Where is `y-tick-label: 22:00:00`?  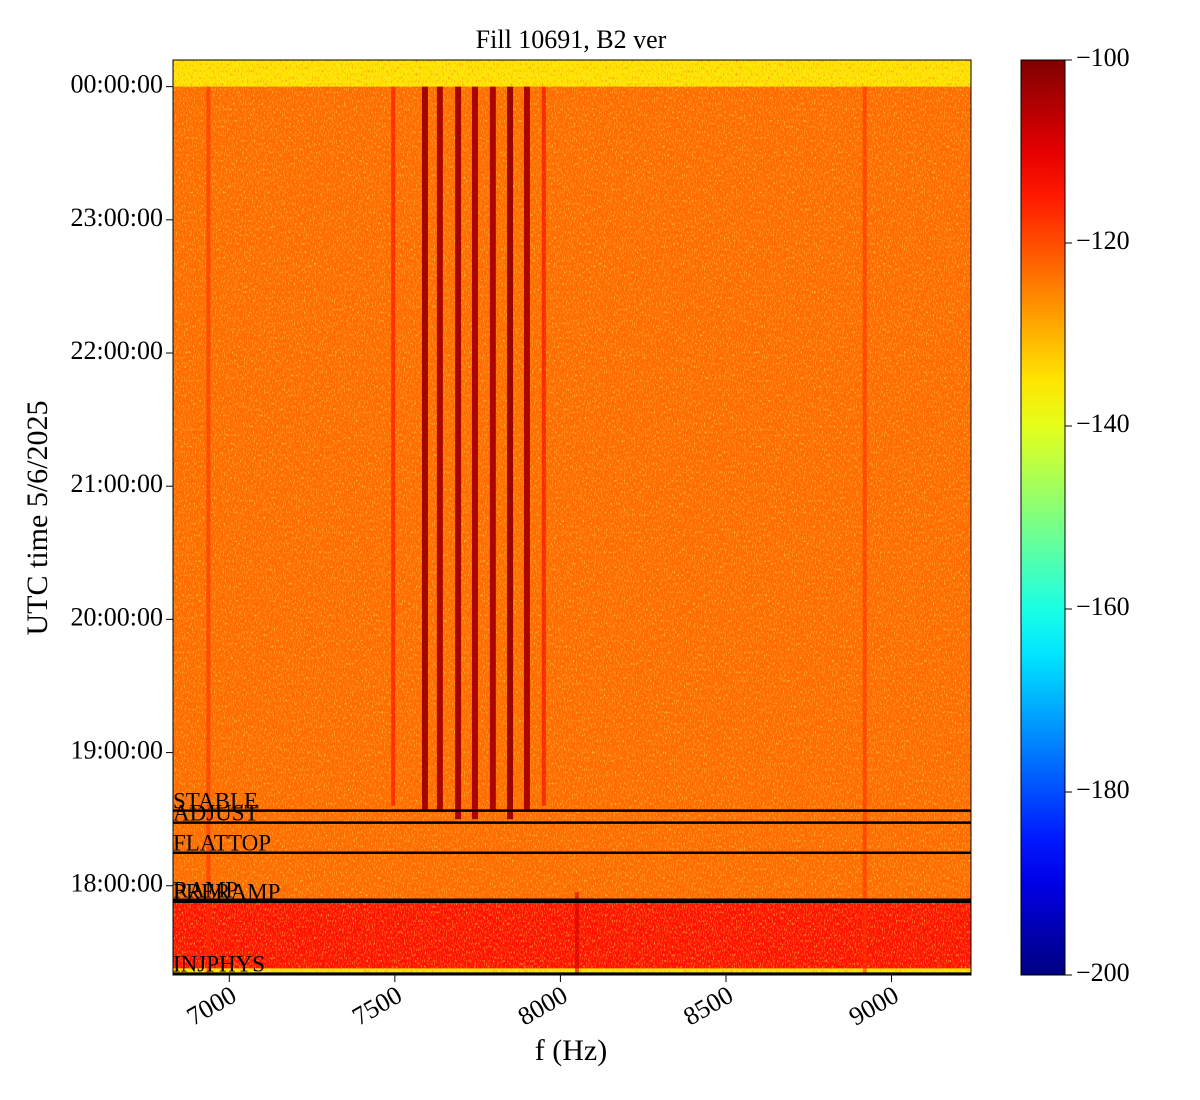 y-tick-label: 22:00:00 is located at coordinates (117, 350).